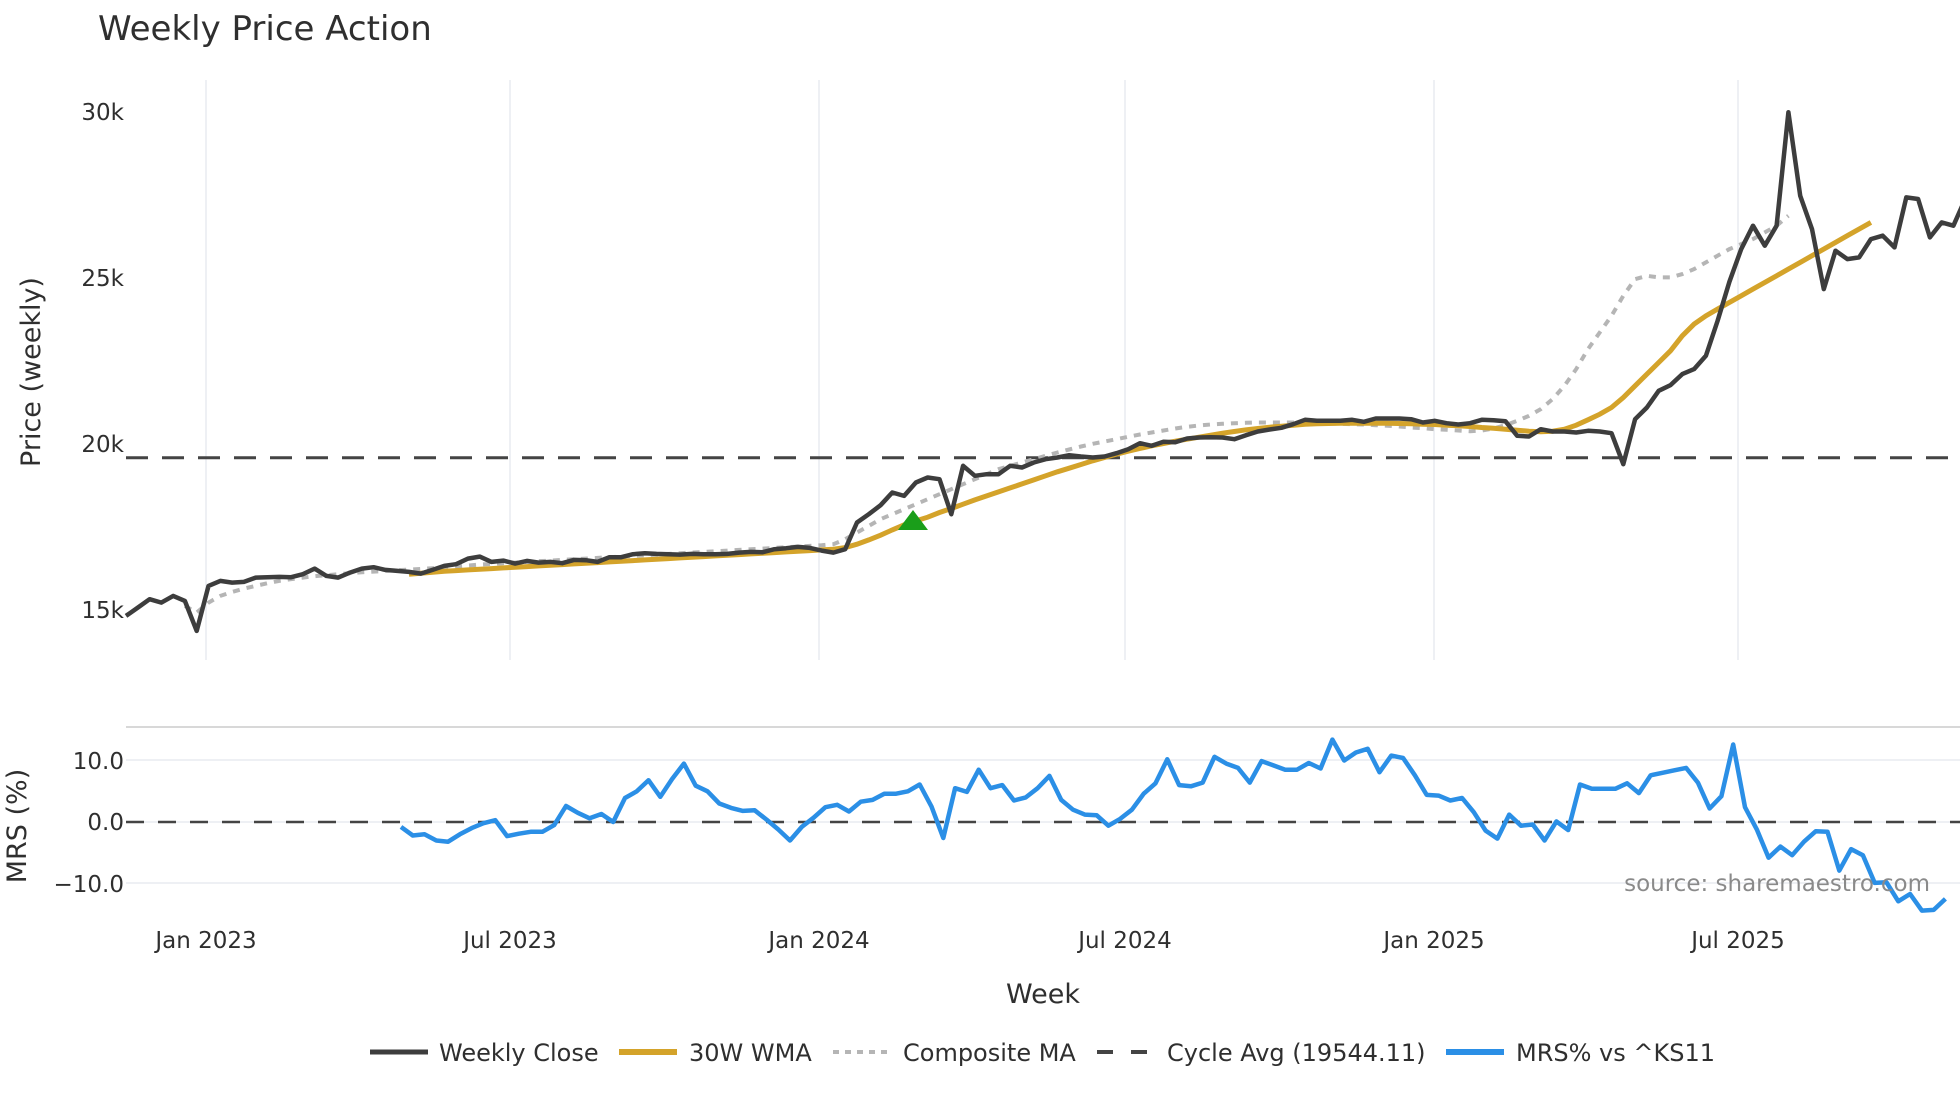  I want to click on mrs-horizontal-gridlines, so click(1043, 821).